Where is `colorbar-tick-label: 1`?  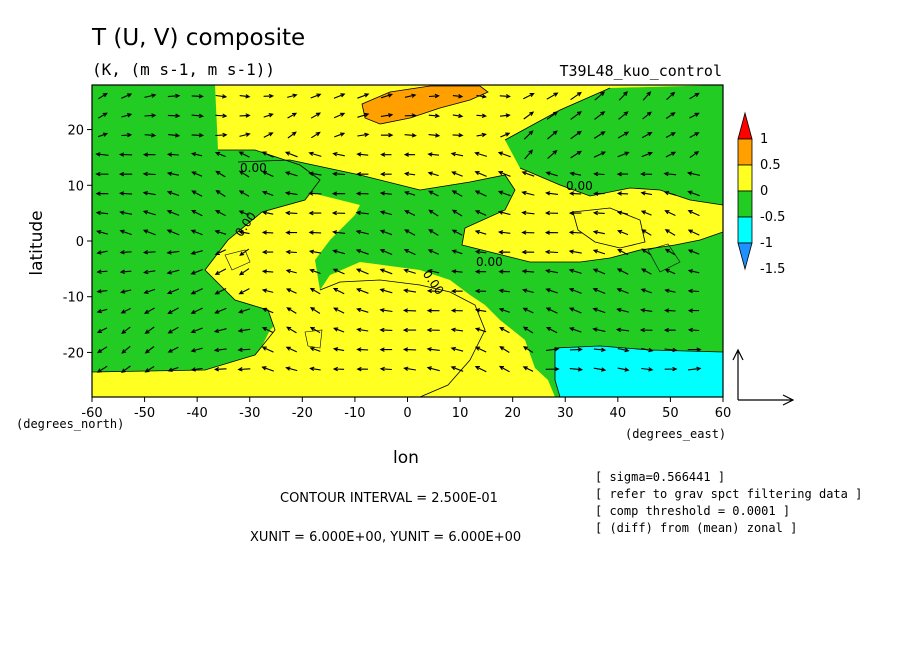 colorbar-tick-label: 1 is located at coordinates (764, 139).